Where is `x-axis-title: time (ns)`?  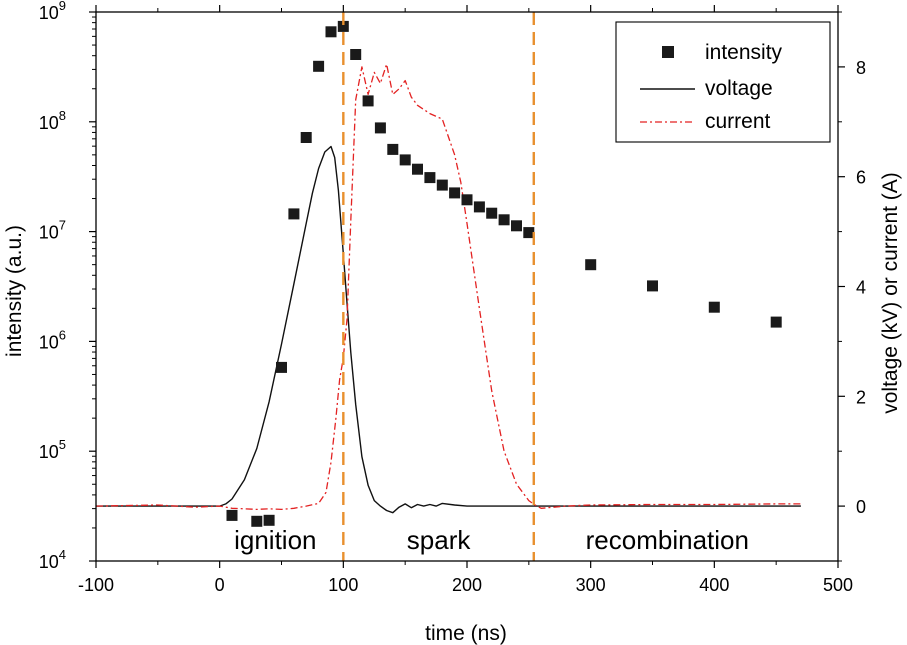 x-axis-title: time (ns) is located at coordinates (466, 633).